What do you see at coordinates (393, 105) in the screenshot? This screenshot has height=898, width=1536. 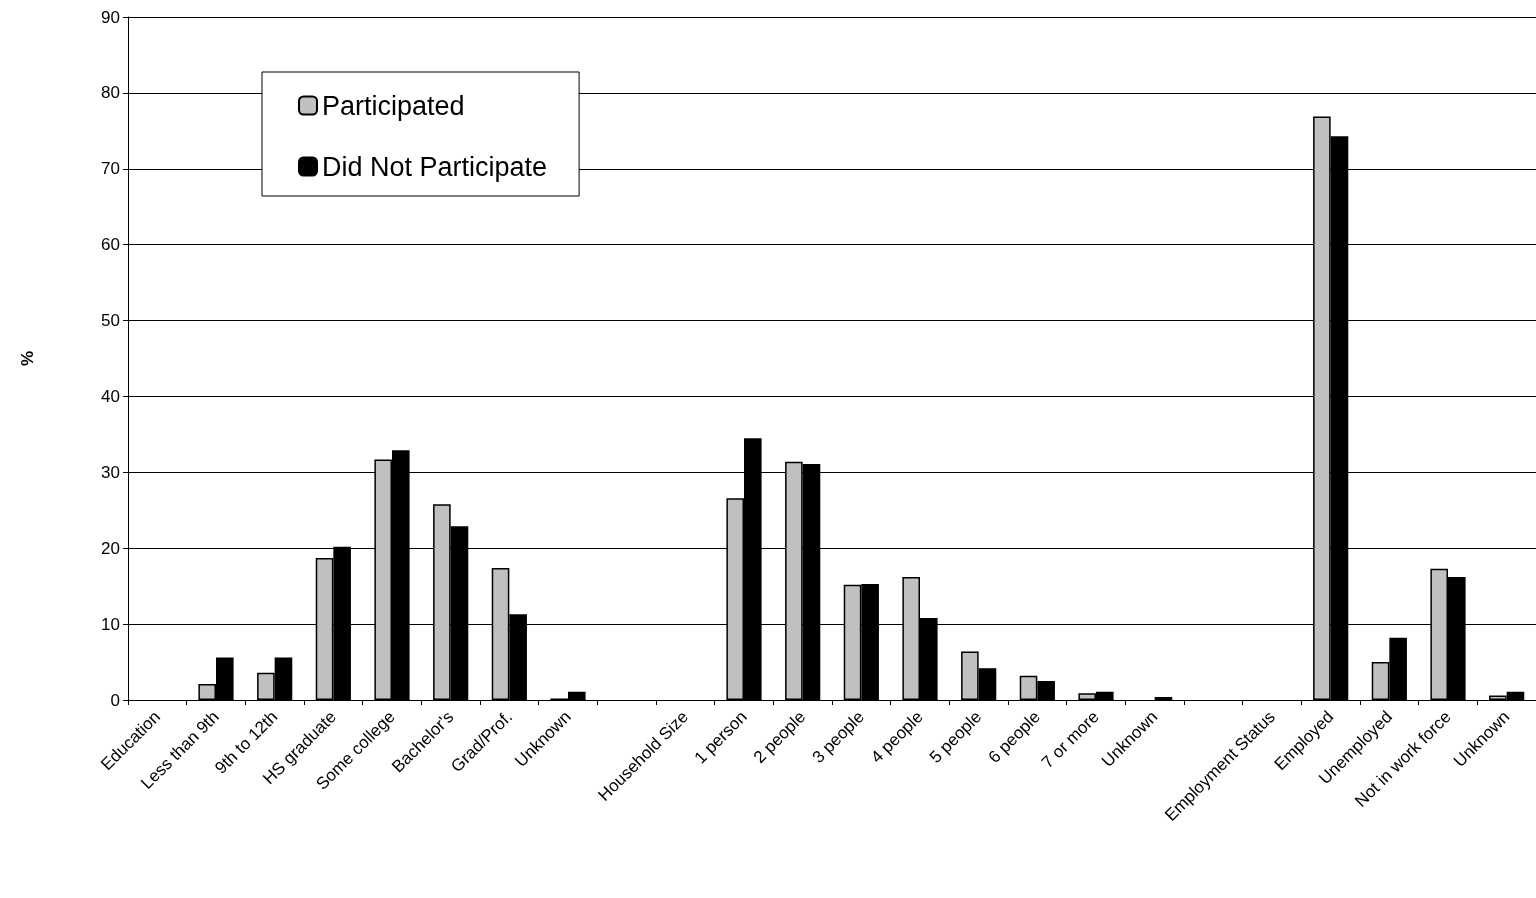 I see `legend-label: Participated` at bounding box center [393, 105].